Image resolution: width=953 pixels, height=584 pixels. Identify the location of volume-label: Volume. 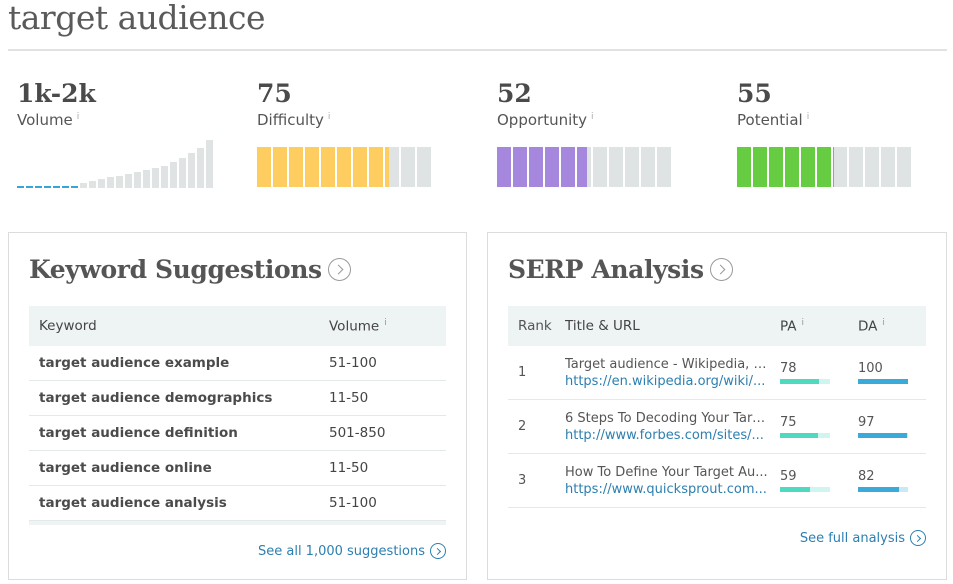
(45, 120).